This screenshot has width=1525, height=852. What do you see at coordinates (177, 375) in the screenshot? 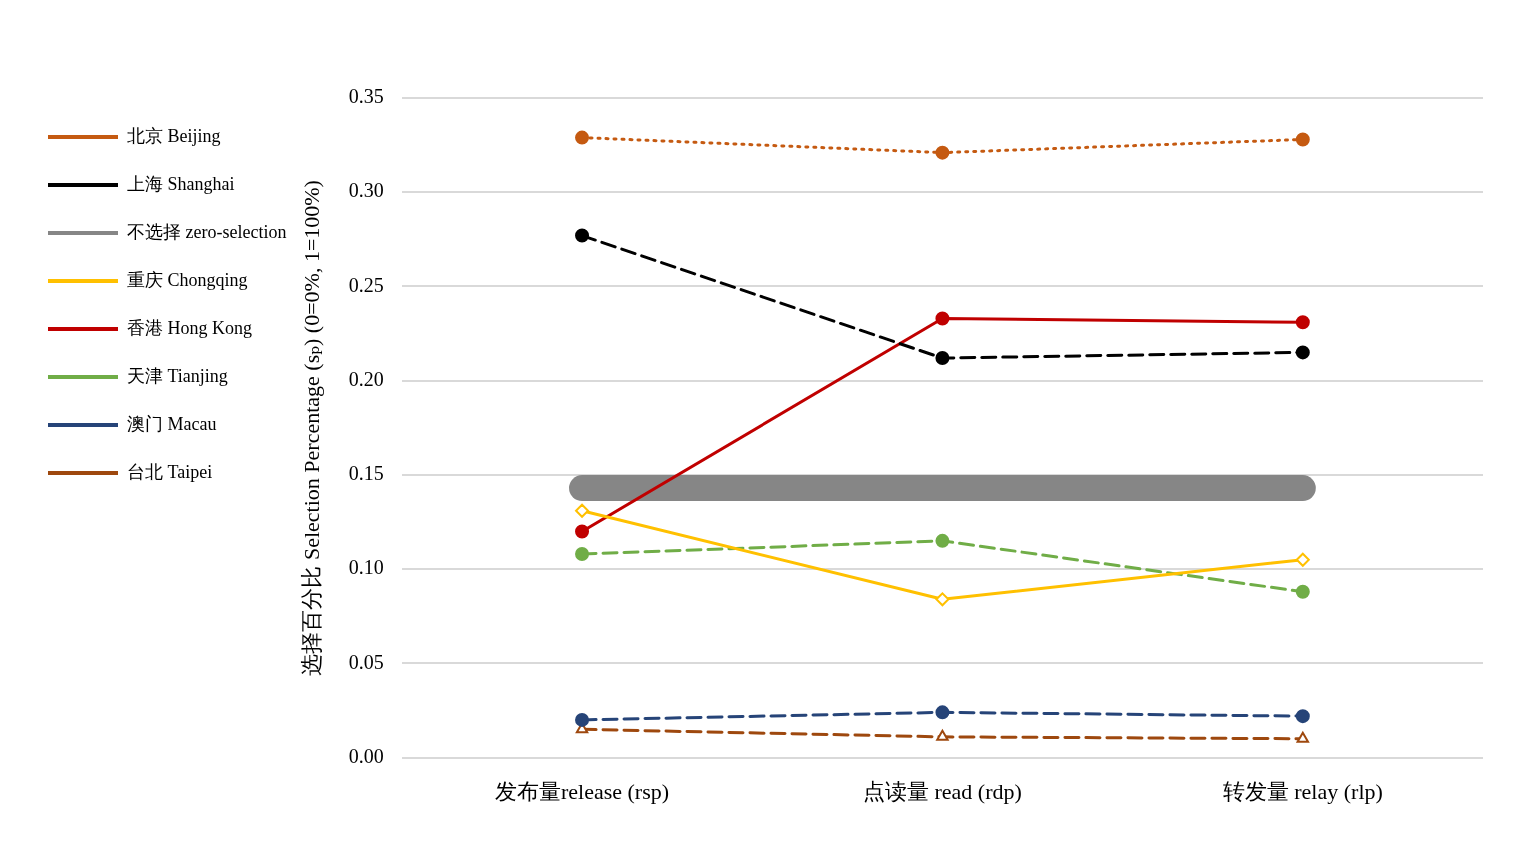
I see `legend-label: 天津 Tianjing` at bounding box center [177, 375].